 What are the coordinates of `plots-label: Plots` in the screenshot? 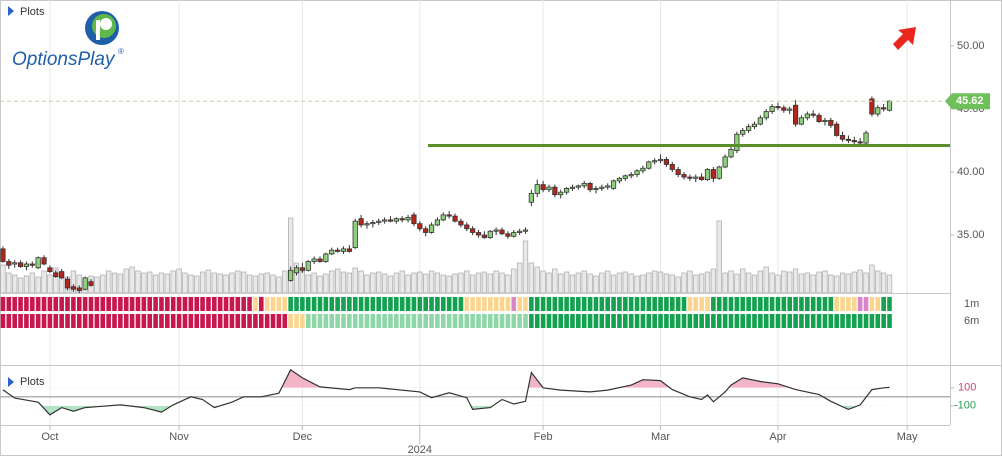 It's located at (32, 12).